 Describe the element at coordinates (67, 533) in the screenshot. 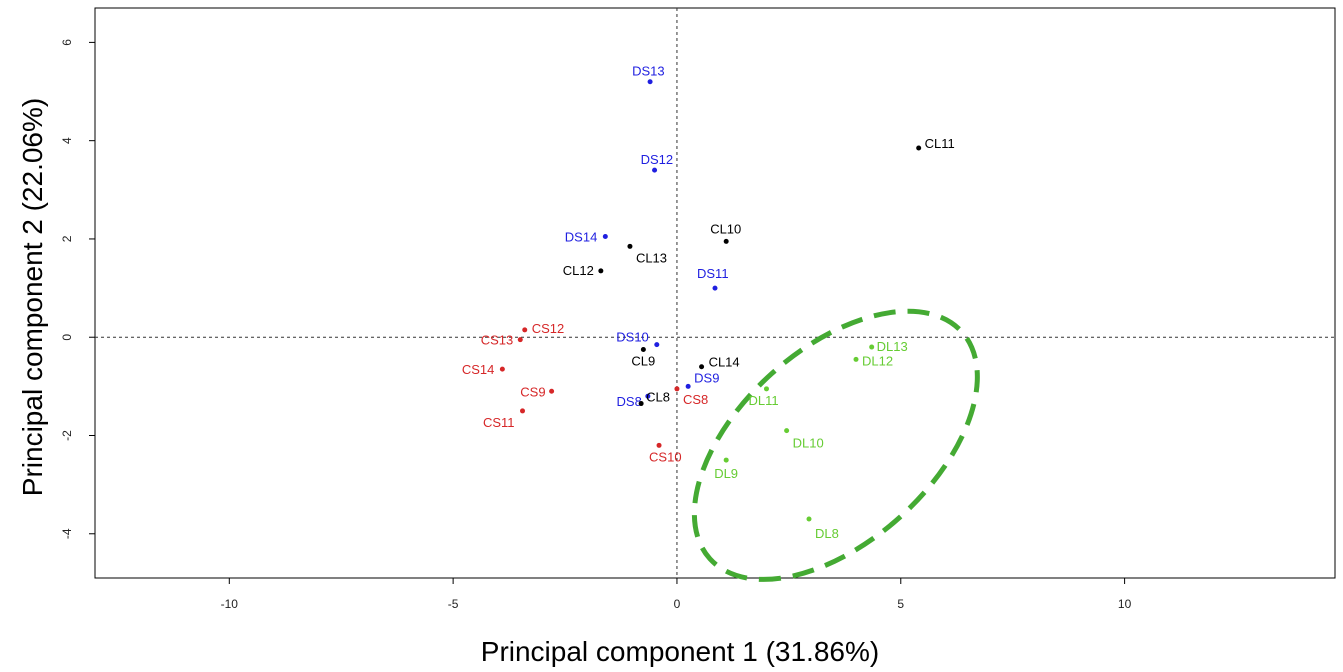

I see `y-tick-label: -4` at that location.